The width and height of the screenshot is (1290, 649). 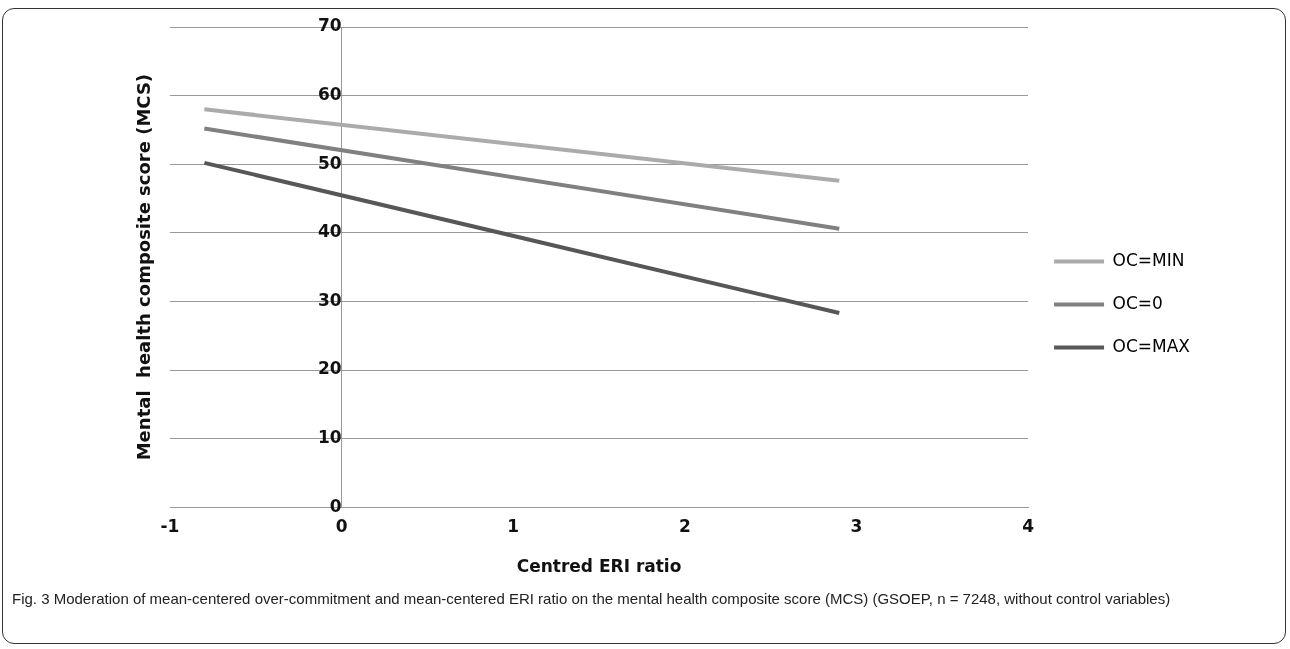 What do you see at coordinates (143, 267) in the screenshot?
I see `y-axis-title: Mental health composite score (MCS)` at bounding box center [143, 267].